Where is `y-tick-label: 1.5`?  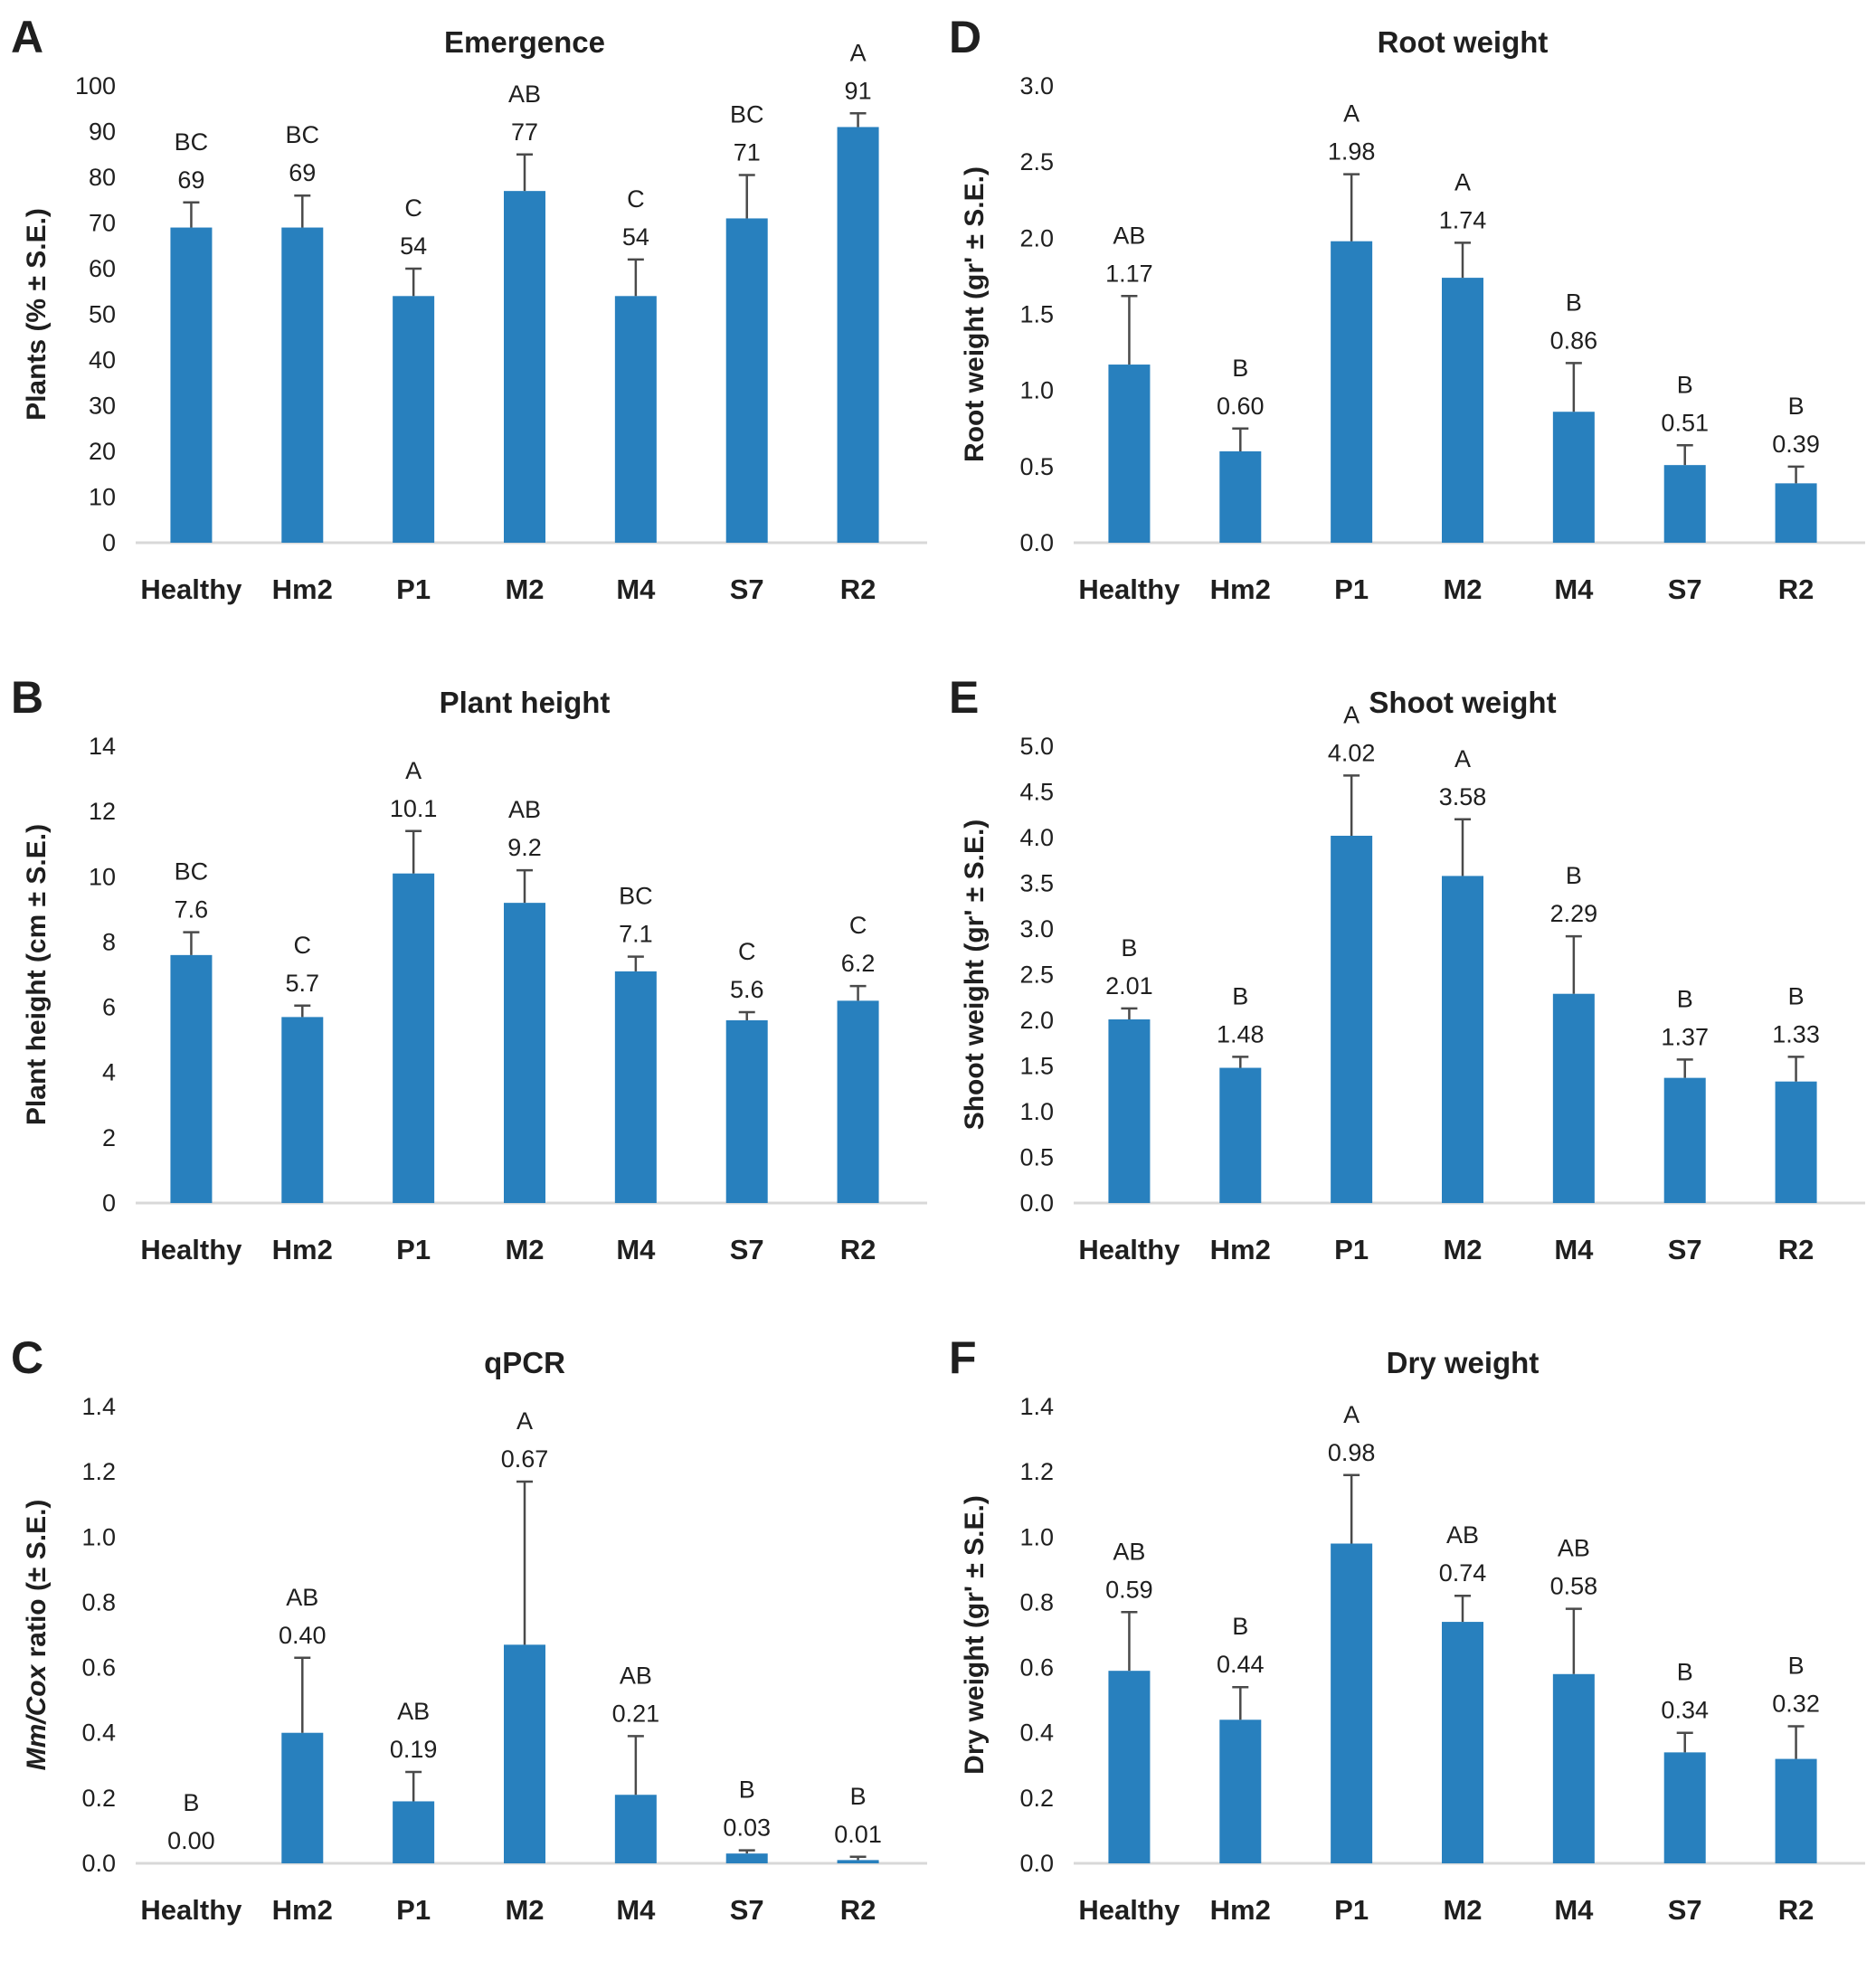 y-tick-label: 1.5 is located at coordinates (1036, 315).